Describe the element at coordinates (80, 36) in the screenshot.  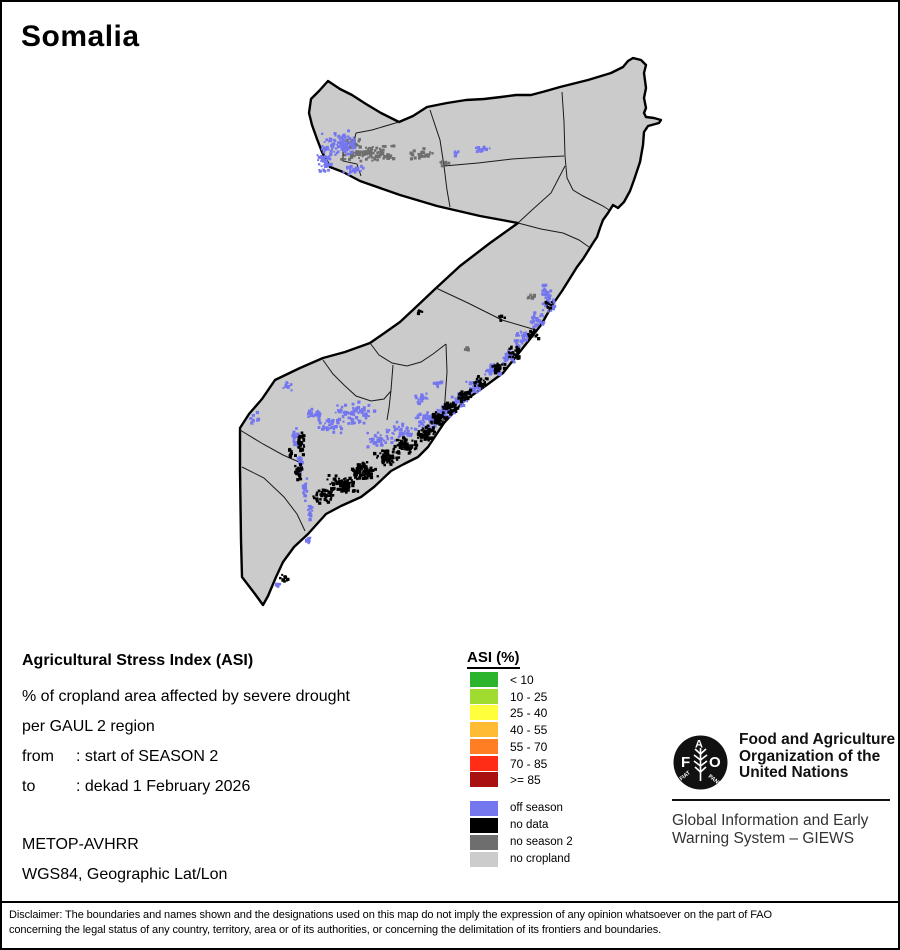
I see `page-title: Somalia` at that location.